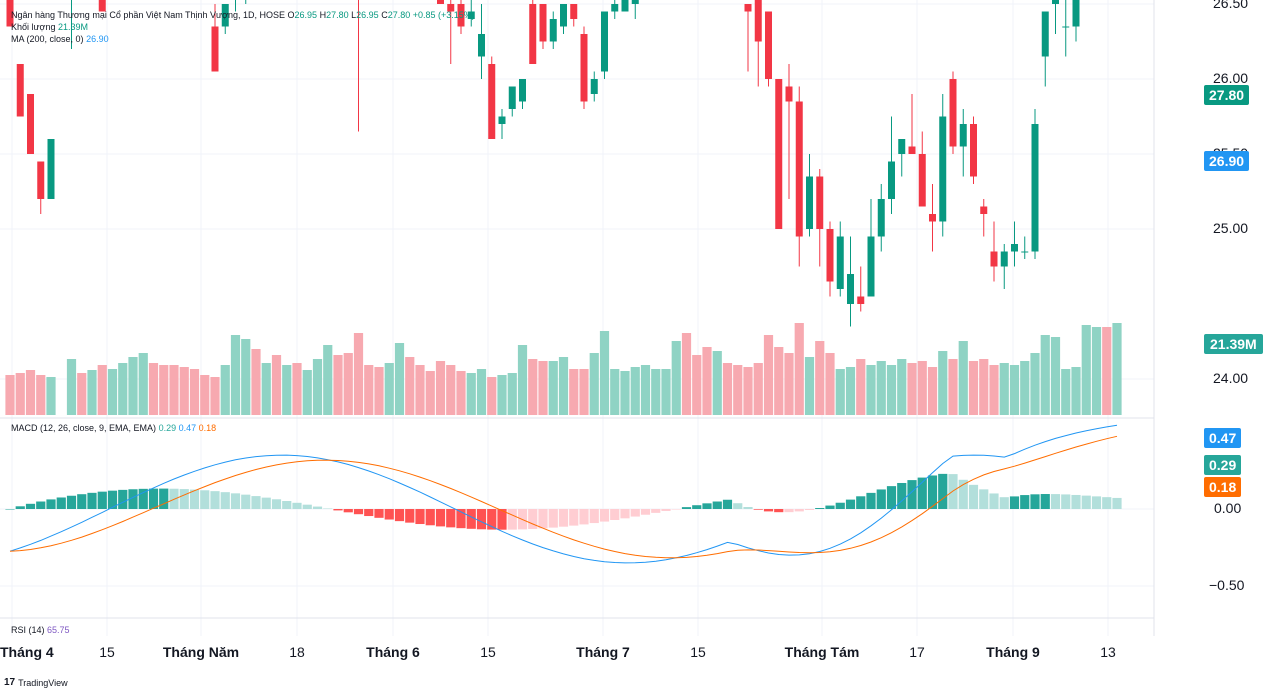 Image resolution: width=1280 pixels, height=697 pixels. Describe the element at coordinates (40, 630) in the screenshot. I see `legend-rsi: RSI (14) 65.75` at that location.